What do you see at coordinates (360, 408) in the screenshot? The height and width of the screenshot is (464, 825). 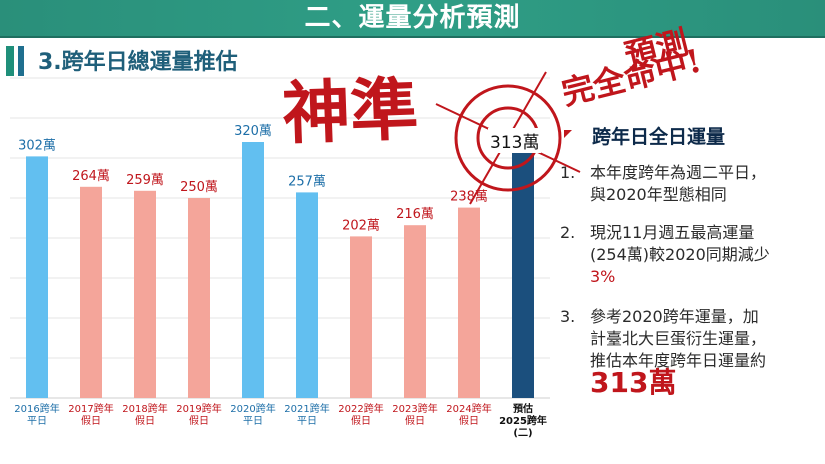 I see `x-tick-label: 2022跨年` at bounding box center [360, 408].